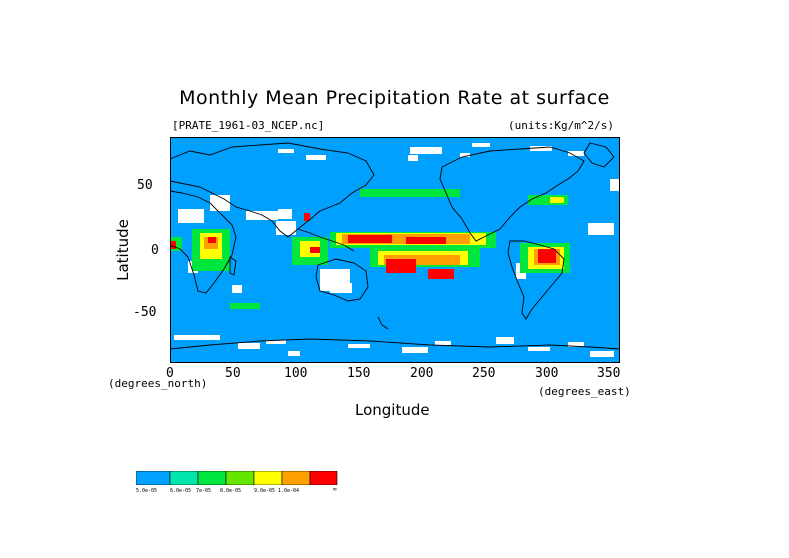  What do you see at coordinates (145, 312) in the screenshot?
I see `y-tick-label: -50` at bounding box center [145, 312].